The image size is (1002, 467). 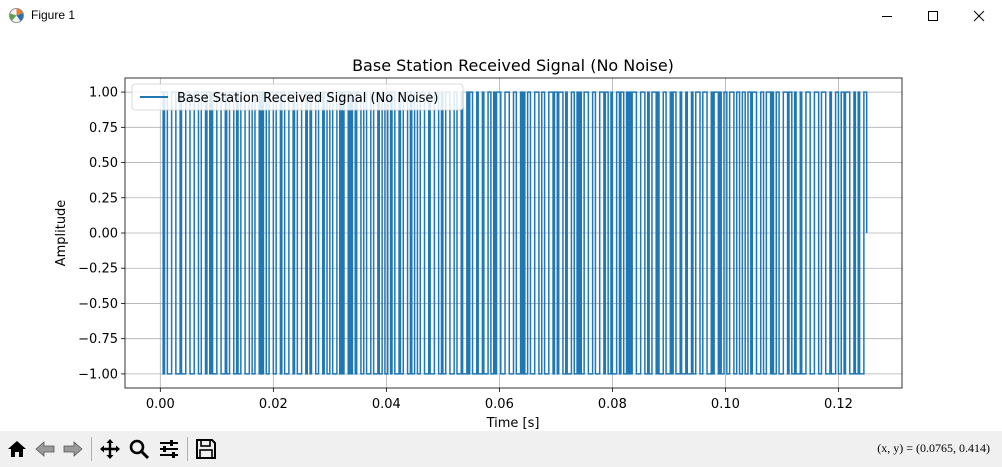 What do you see at coordinates (103, 93) in the screenshot?
I see `y-tick-label: 1.00` at bounding box center [103, 93].